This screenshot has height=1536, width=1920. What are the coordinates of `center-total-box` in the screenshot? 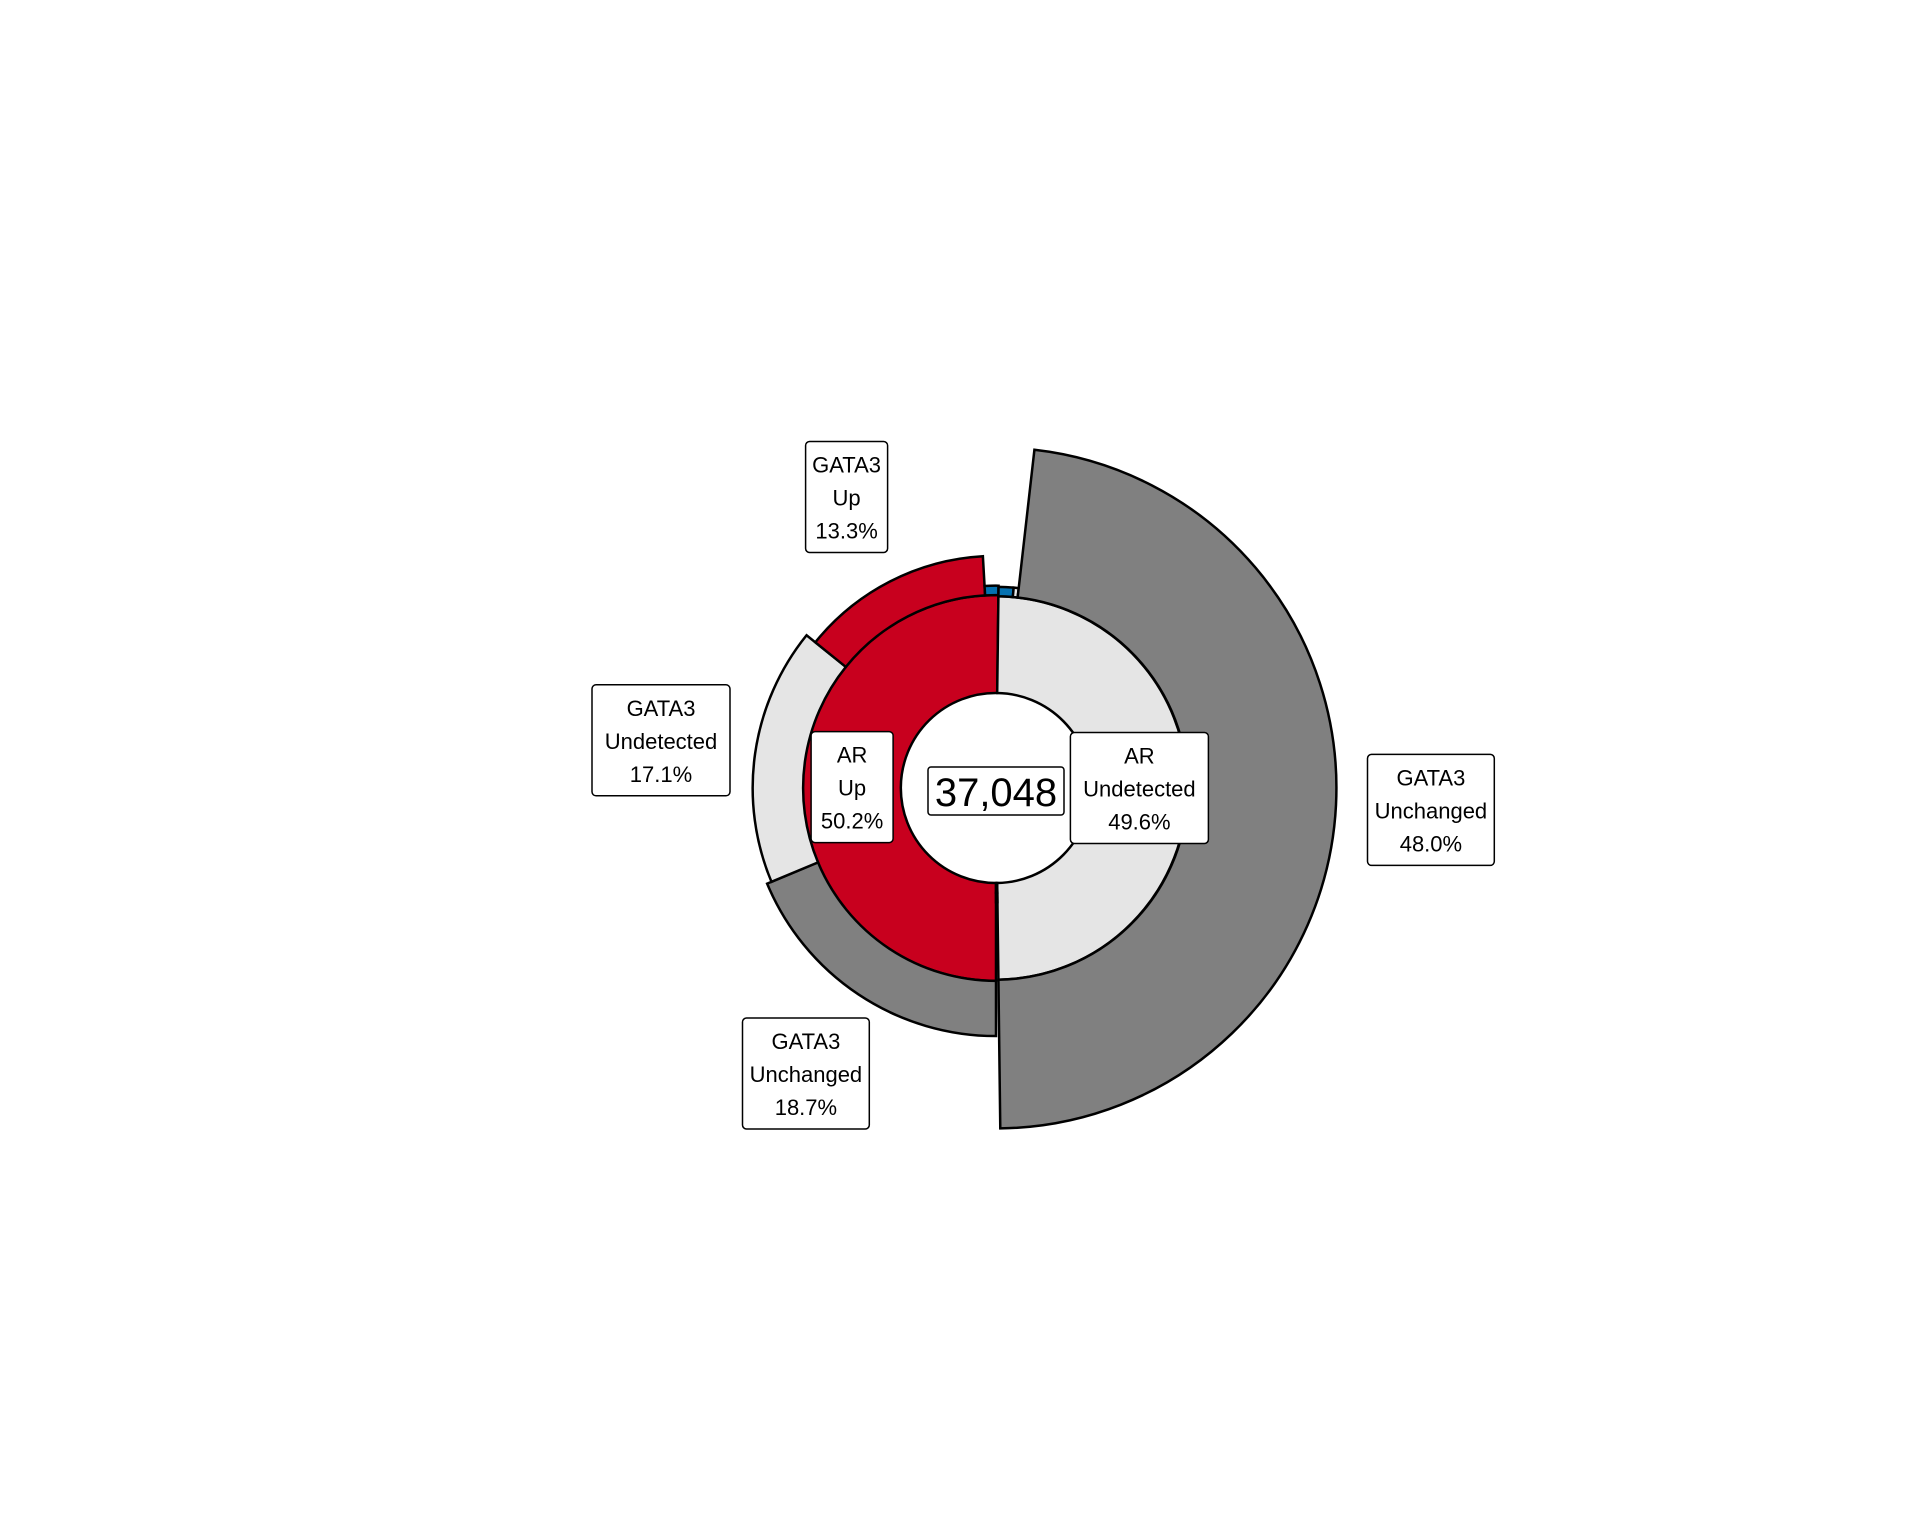 It's located at (996, 791).